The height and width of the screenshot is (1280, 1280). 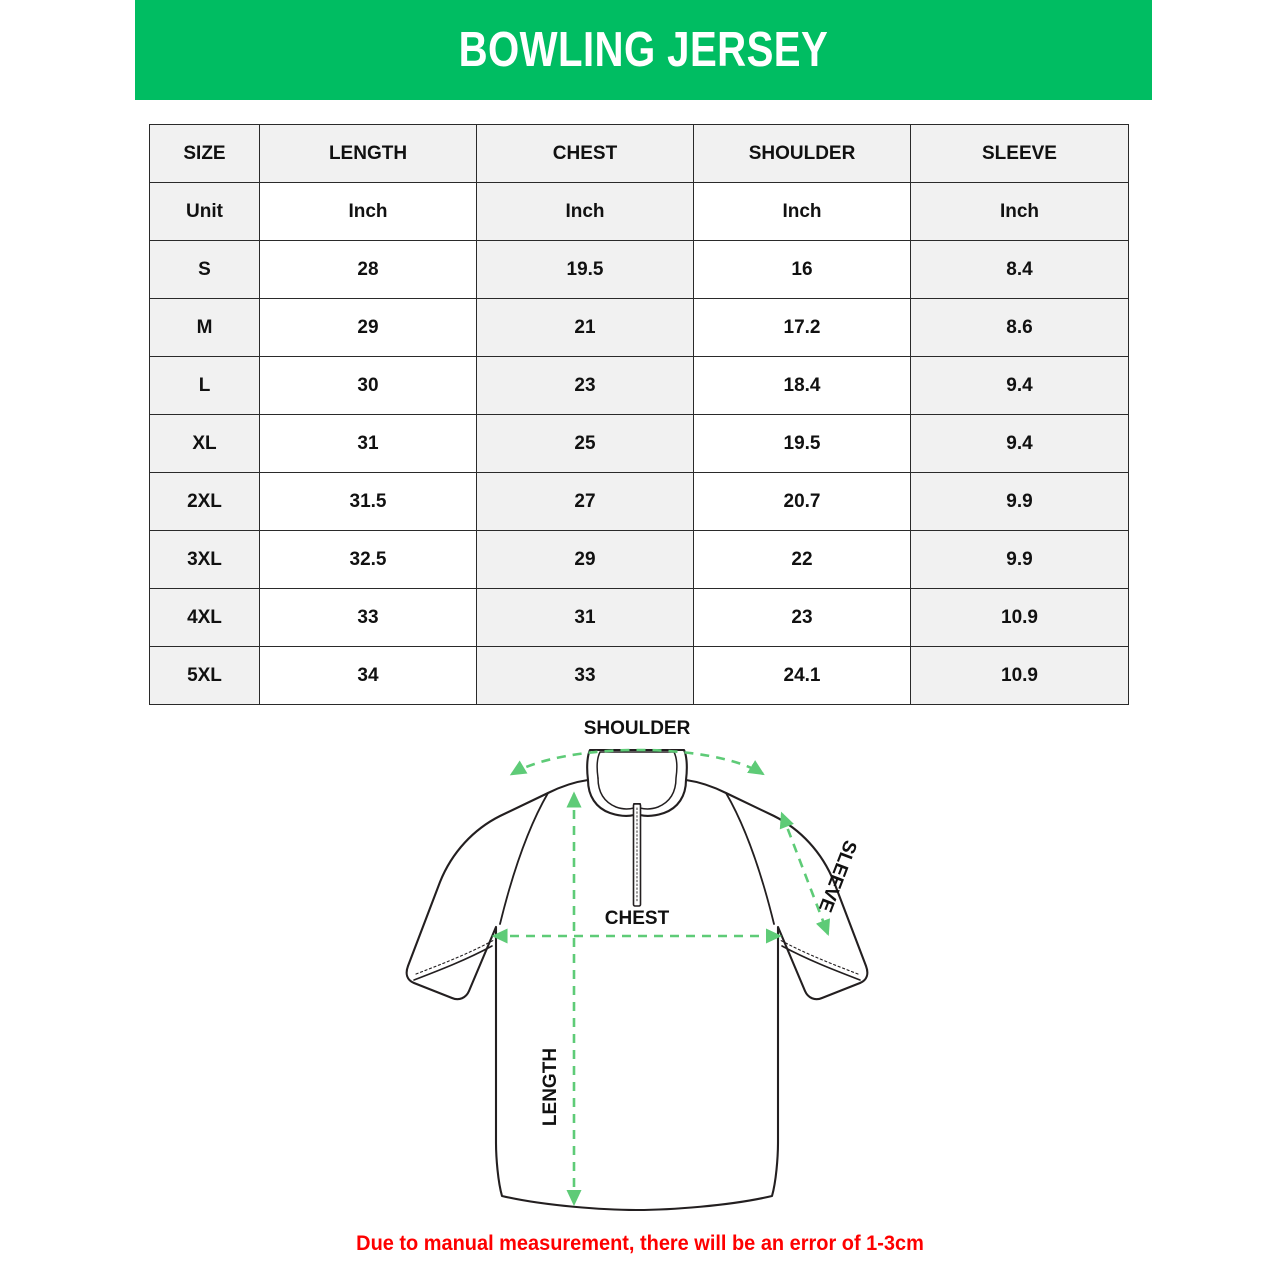 What do you see at coordinates (368, 559) in the screenshot?
I see `cell-length: 32.5` at bounding box center [368, 559].